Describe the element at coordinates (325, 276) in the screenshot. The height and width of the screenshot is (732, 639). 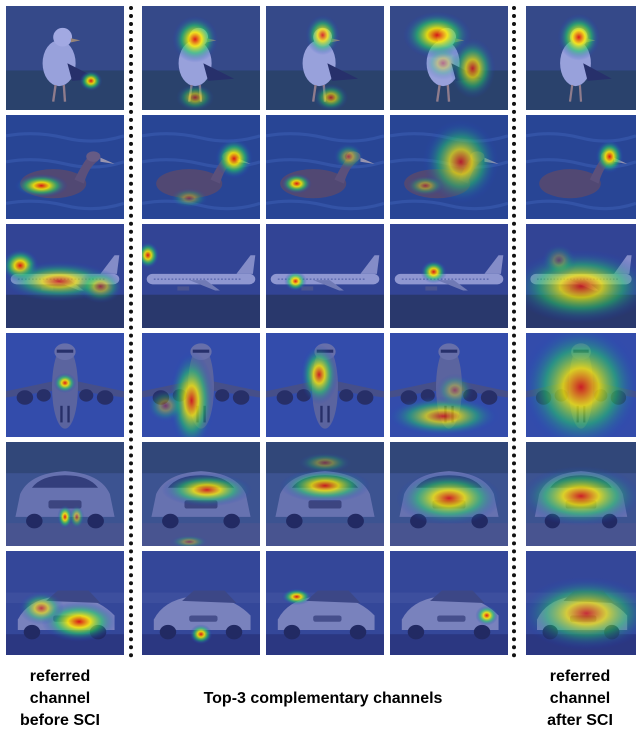
I see `heatmap-cell-airliner-side-col3` at that location.